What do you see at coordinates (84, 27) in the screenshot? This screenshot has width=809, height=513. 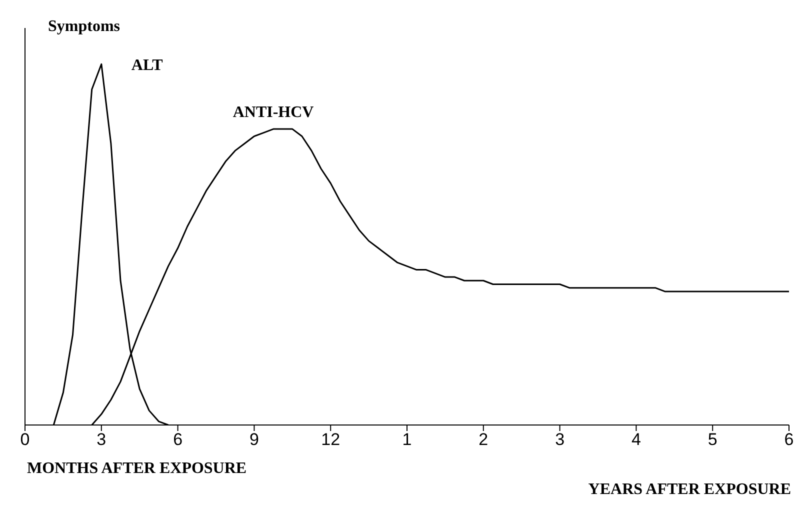 I see `text: Symptoms` at bounding box center [84, 27].